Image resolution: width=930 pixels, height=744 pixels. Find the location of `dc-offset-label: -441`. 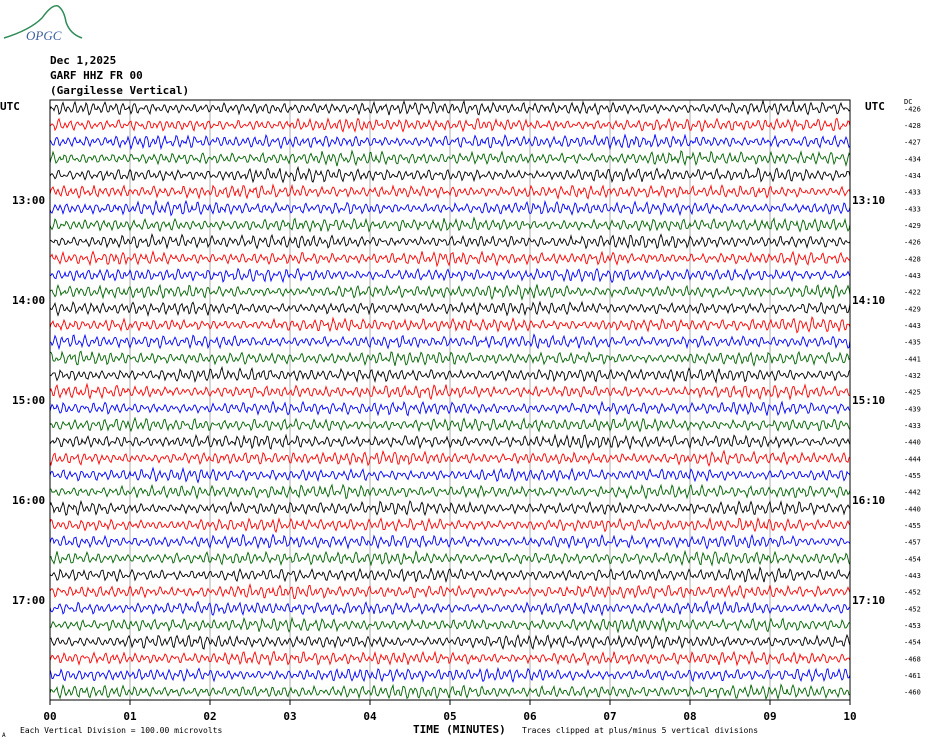

dc-offset-label: -441 is located at coordinates (912, 359).